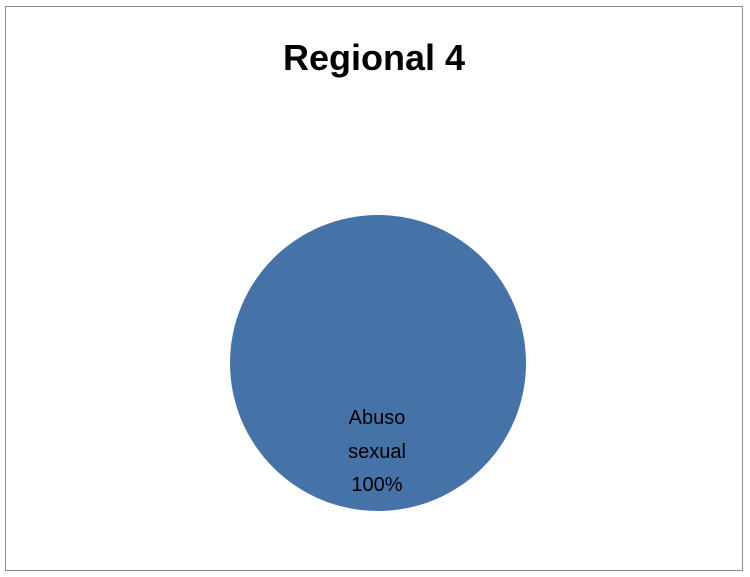 This screenshot has width=750, height=577. I want to click on chart-title: Regional 4, so click(374, 57).